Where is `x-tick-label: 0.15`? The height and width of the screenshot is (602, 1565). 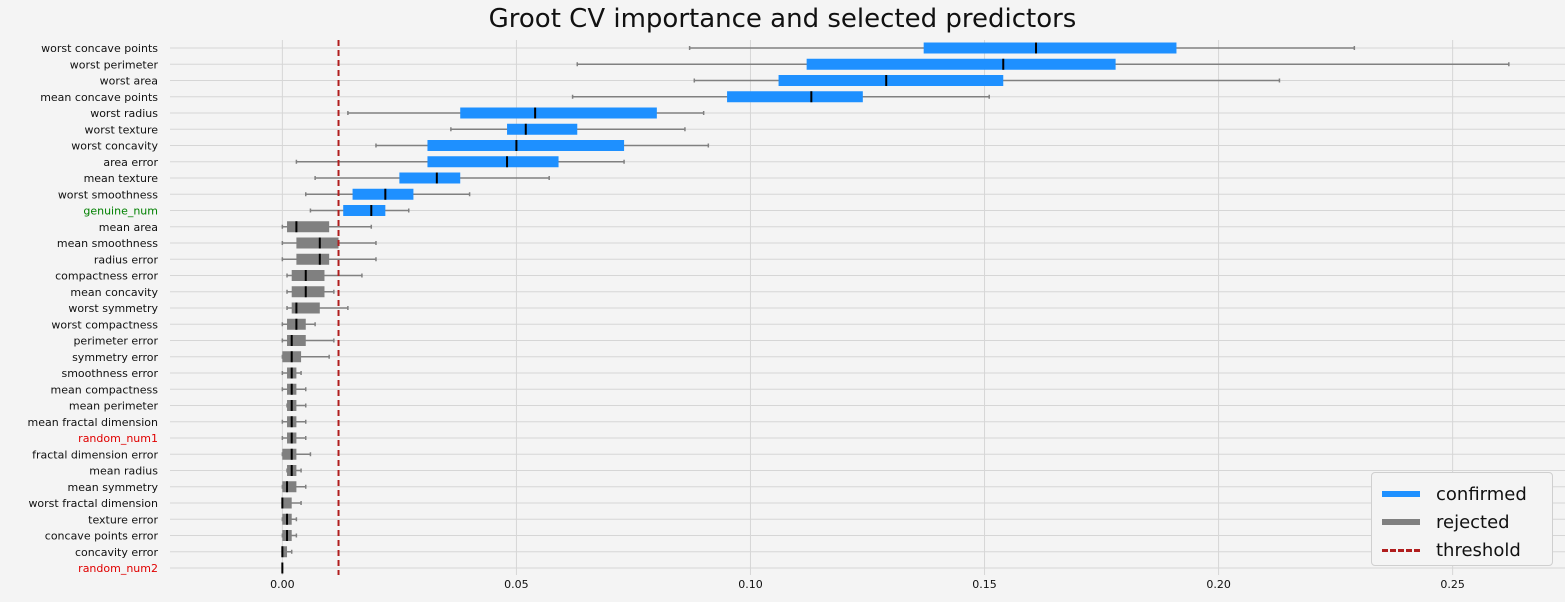 x-tick-label: 0.15 is located at coordinates (984, 584).